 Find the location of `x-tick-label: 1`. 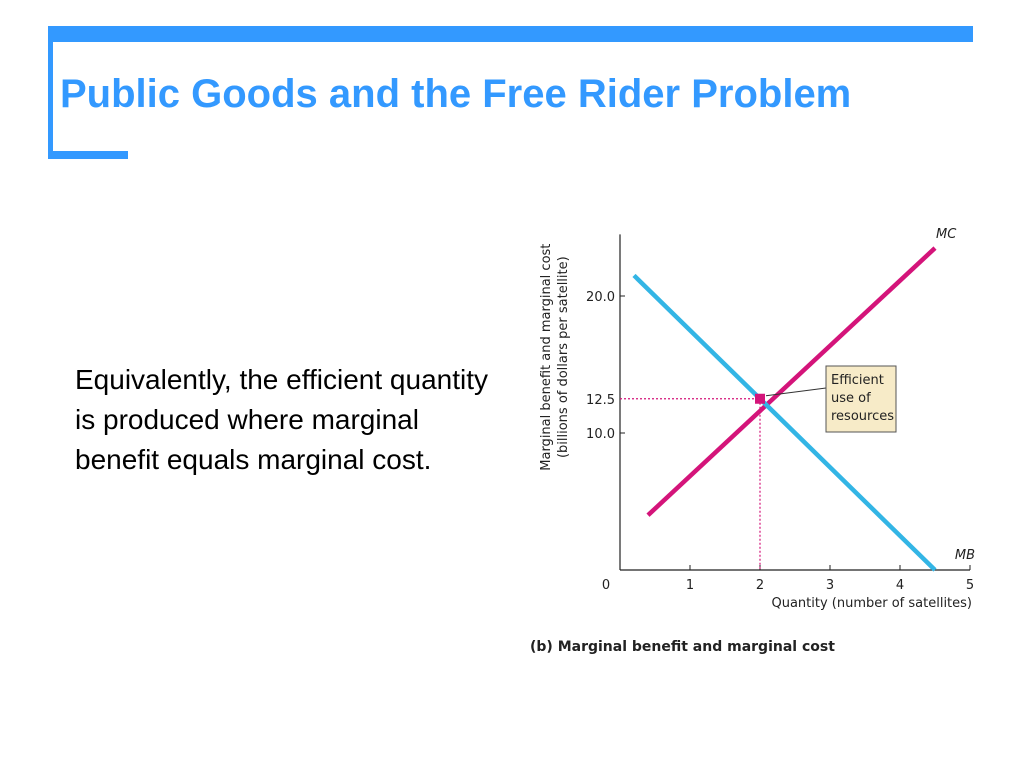

x-tick-label: 1 is located at coordinates (690, 585).